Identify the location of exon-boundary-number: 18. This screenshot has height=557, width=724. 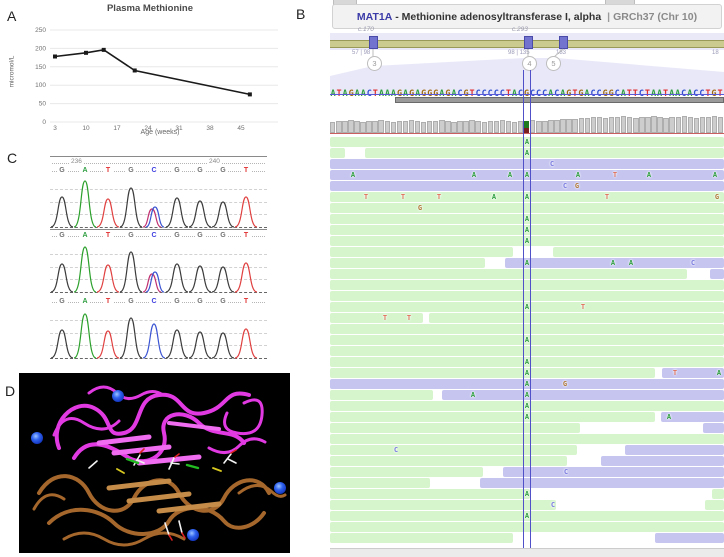
(715, 53).